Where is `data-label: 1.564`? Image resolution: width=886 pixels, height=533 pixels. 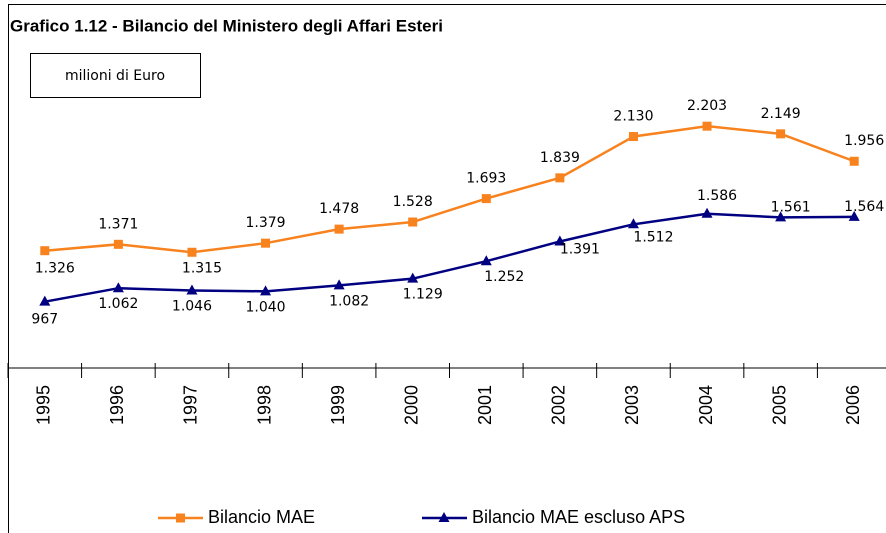
data-label: 1.564 is located at coordinates (864, 207).